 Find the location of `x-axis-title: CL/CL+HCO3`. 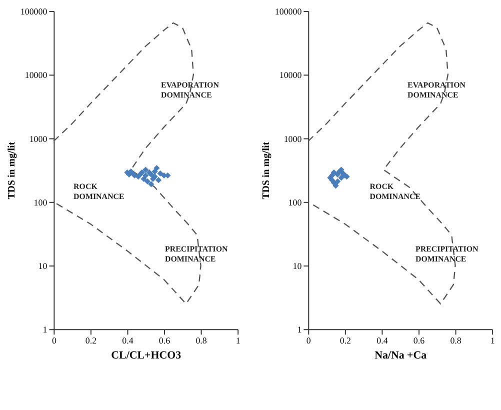

x-axis-title: CL/CL+HCO3 is located at coordinates (146, 355).